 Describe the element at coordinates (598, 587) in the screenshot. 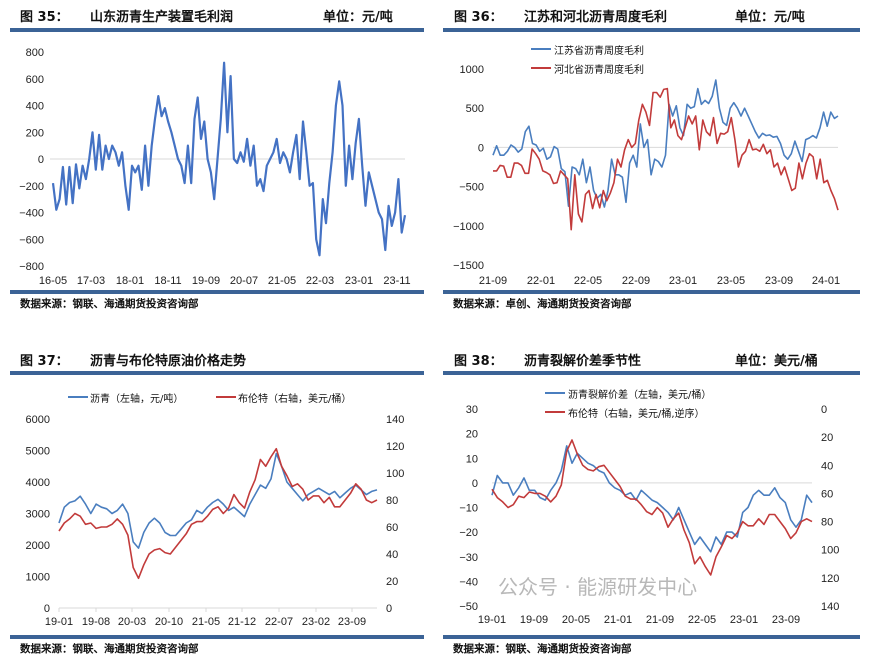

I see `watermark: 公众号 · 能源研发中心` at that location.